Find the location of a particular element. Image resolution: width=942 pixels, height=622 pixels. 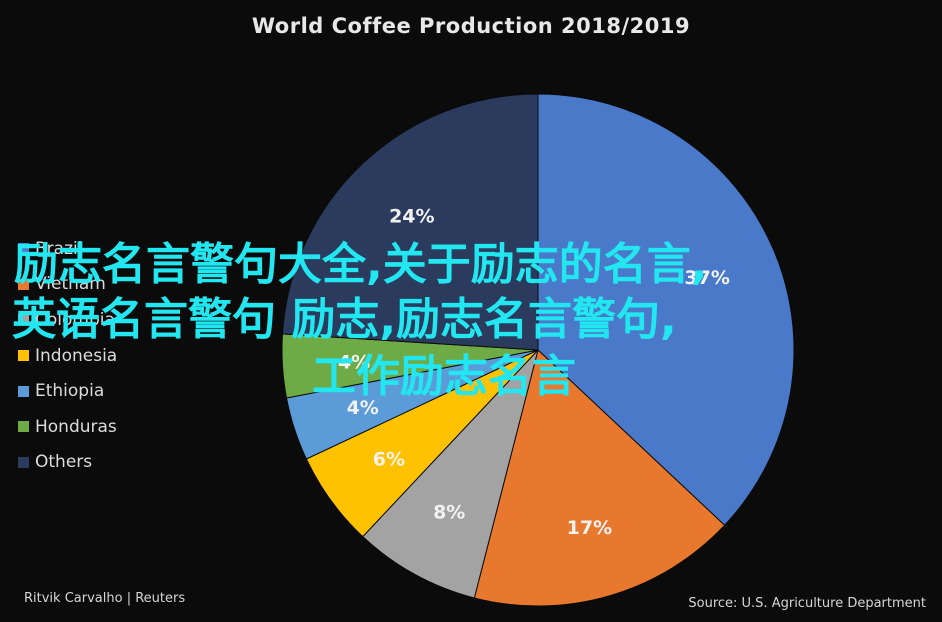

pie-label-colombia: 8% is located at coordinates (449, 513).